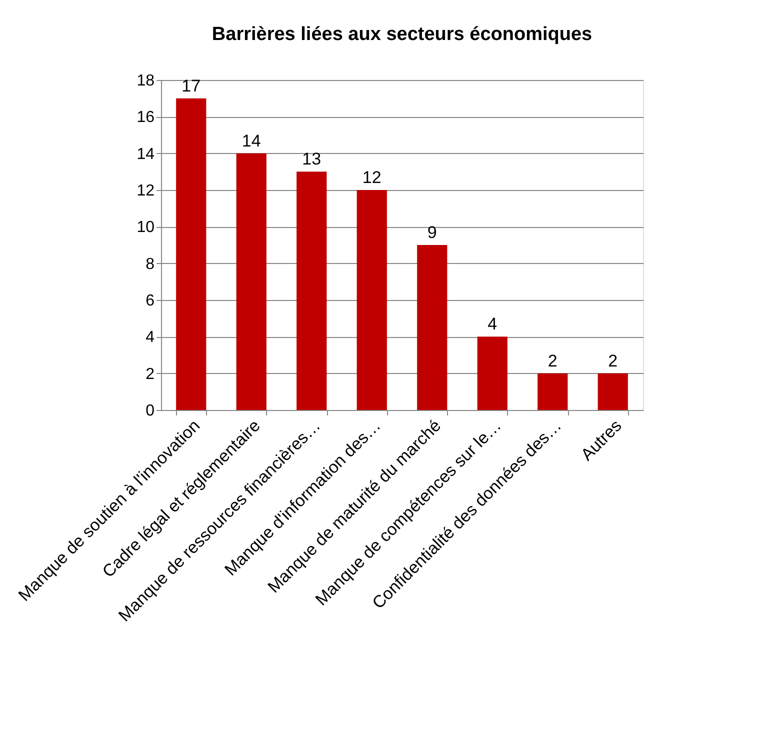  Describe the element at coordinates (150, 411) in the screenshot. I see `y-tick-label: 0` at that location.